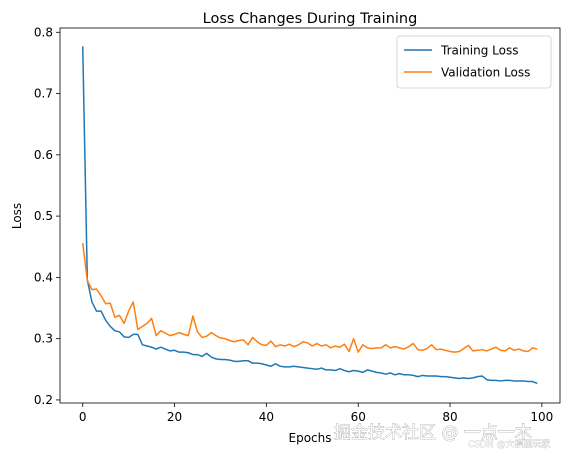 The width and height of the screenshot is (567, 455). I want to click on y-tick-label: 0.8, so click(43, 32).